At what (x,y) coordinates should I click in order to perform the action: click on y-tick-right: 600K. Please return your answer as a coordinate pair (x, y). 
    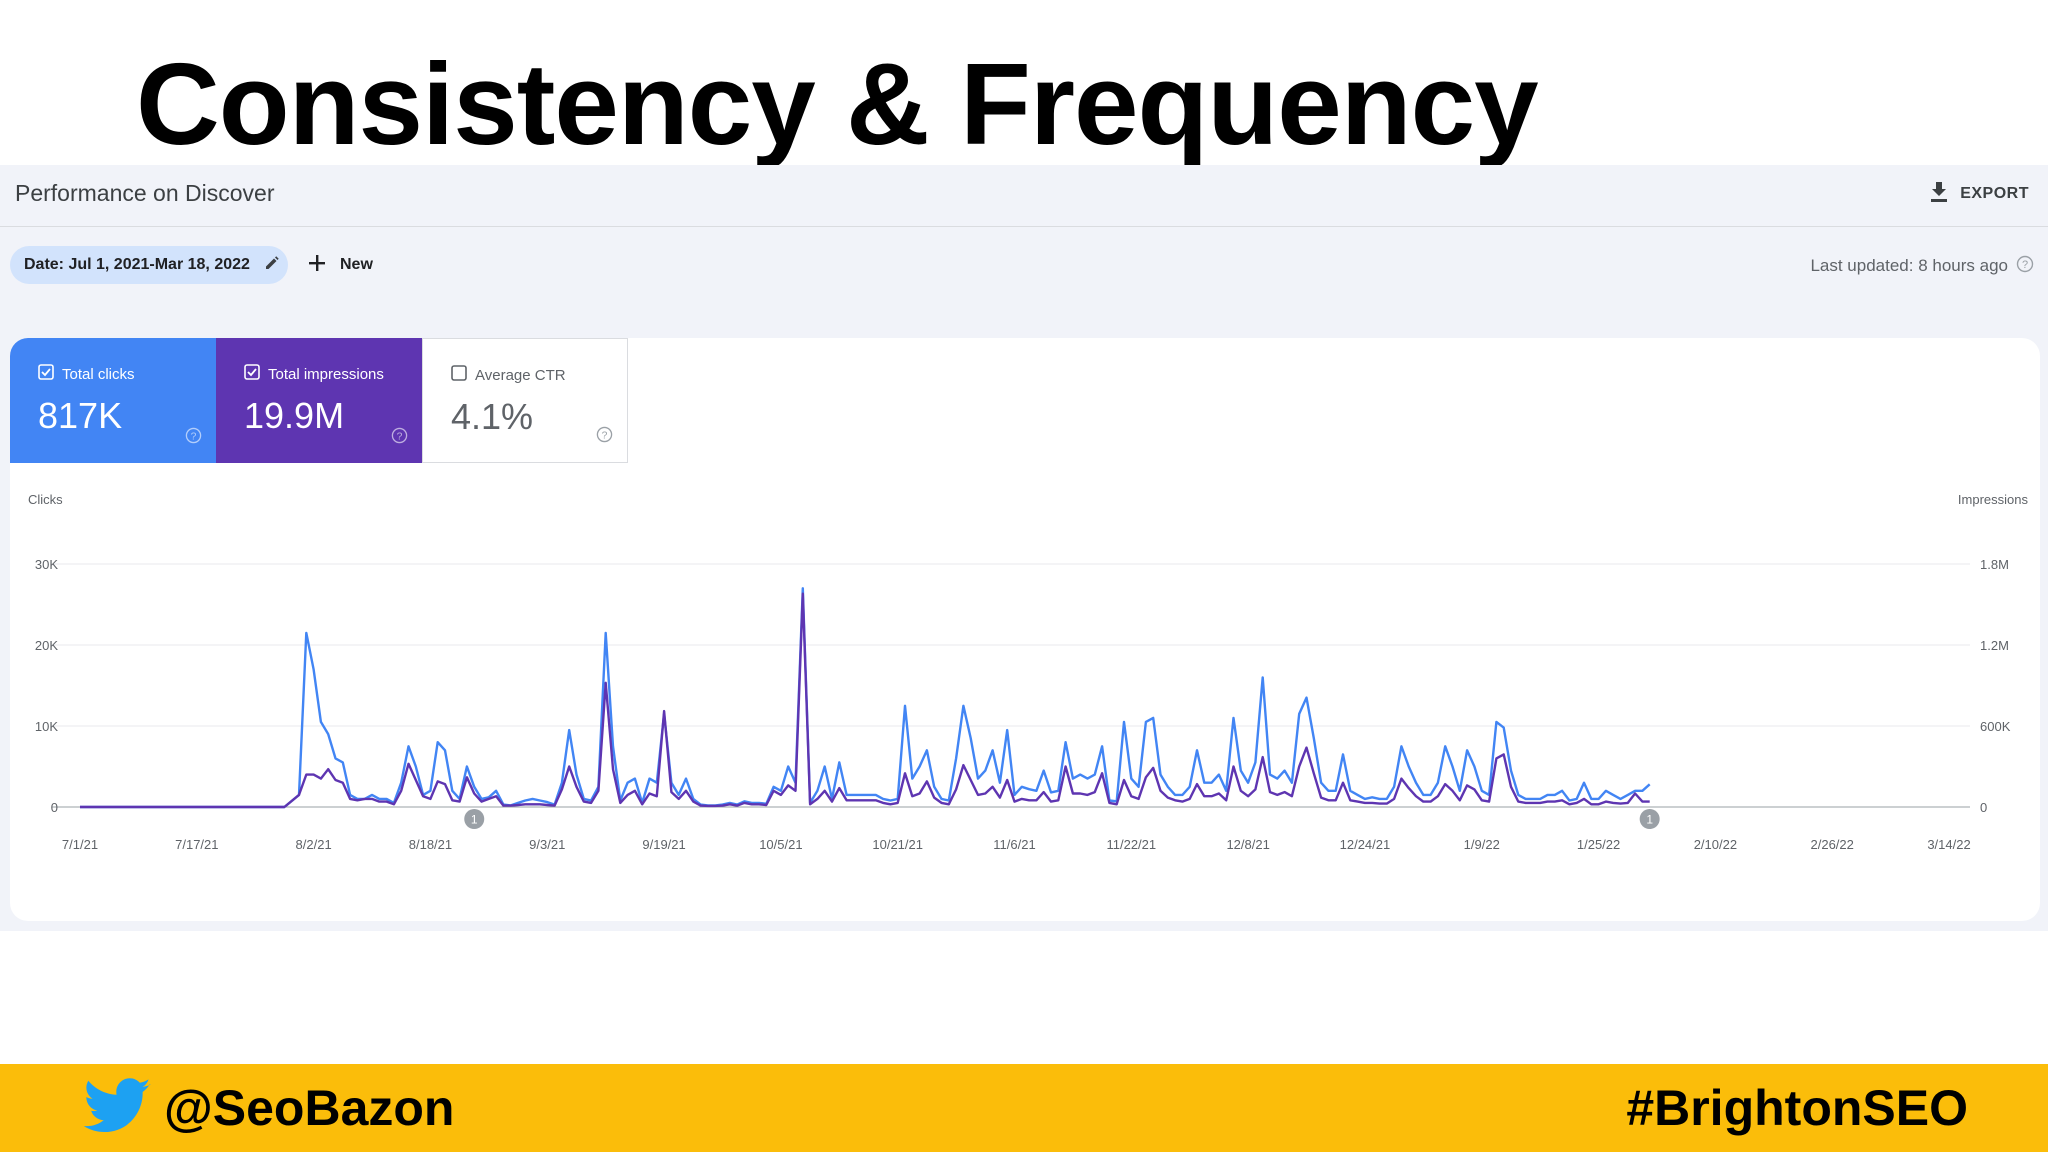
    Looking at the image, I should click on (1995, 726).